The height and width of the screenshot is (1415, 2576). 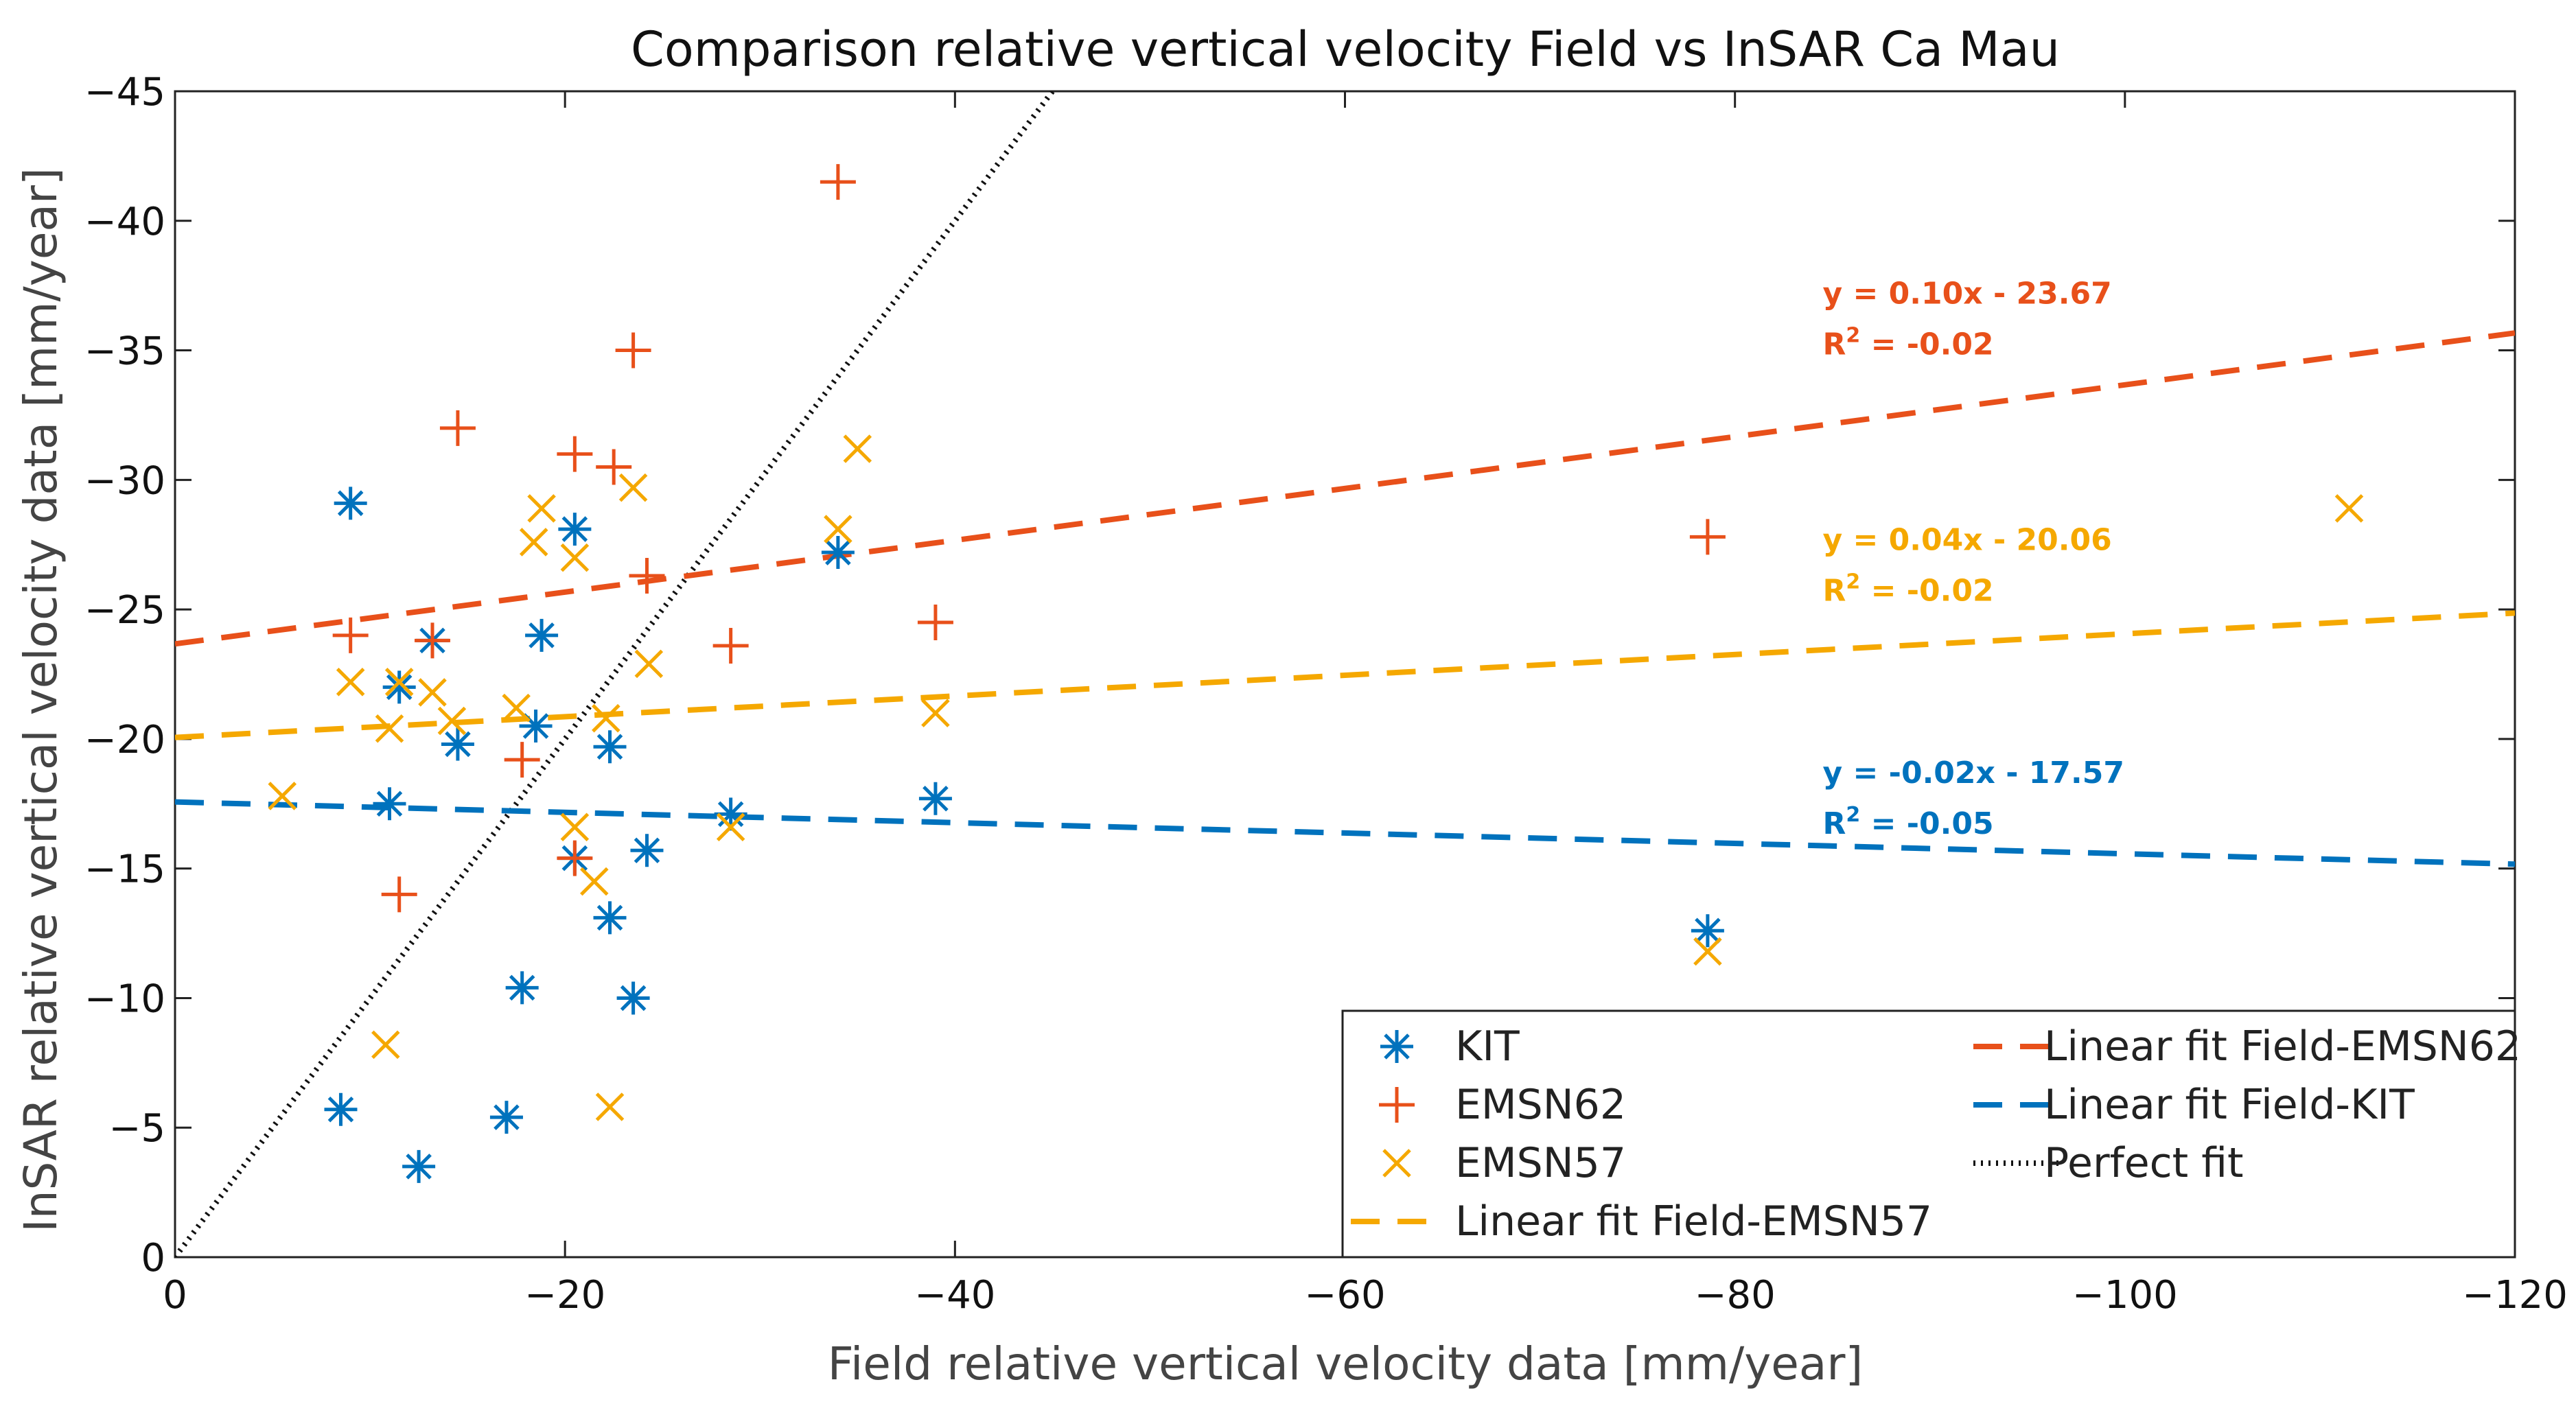 I want to click on y-tick-label: −45, so click(x=124, y=93).